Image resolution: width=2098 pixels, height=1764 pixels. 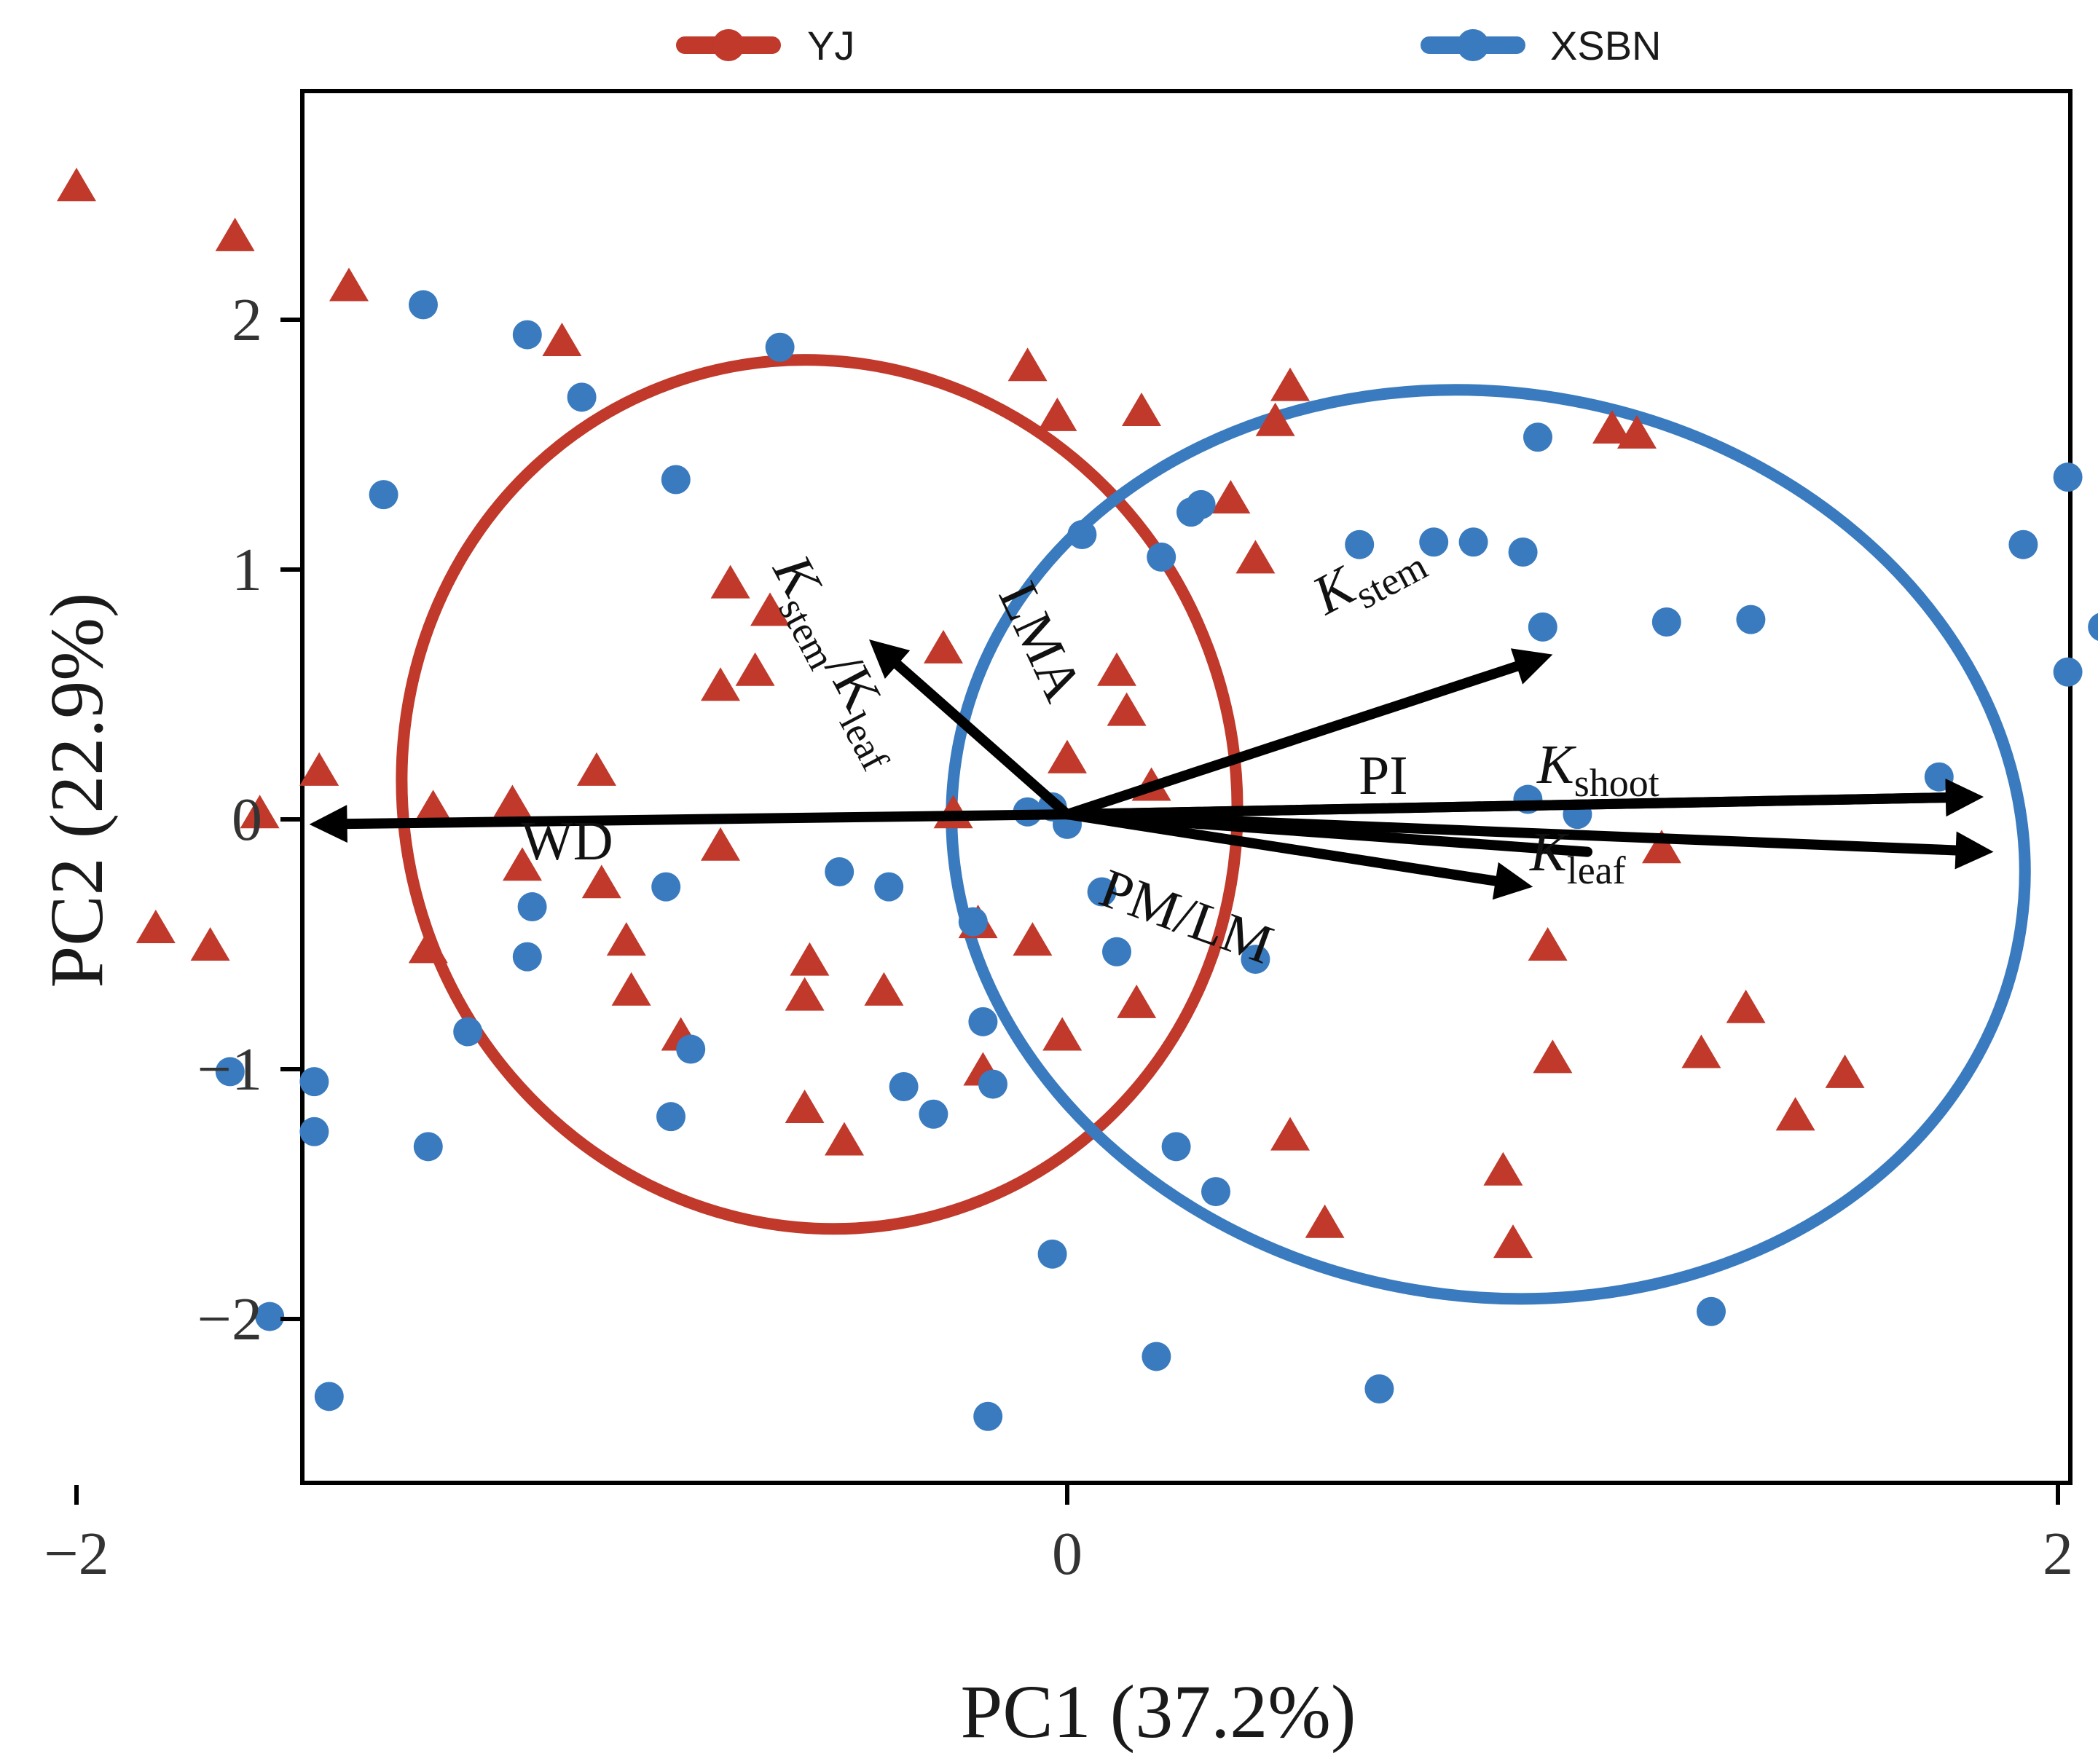 I want to click on arrow-pl-inner, so click(x=1327, y=833).